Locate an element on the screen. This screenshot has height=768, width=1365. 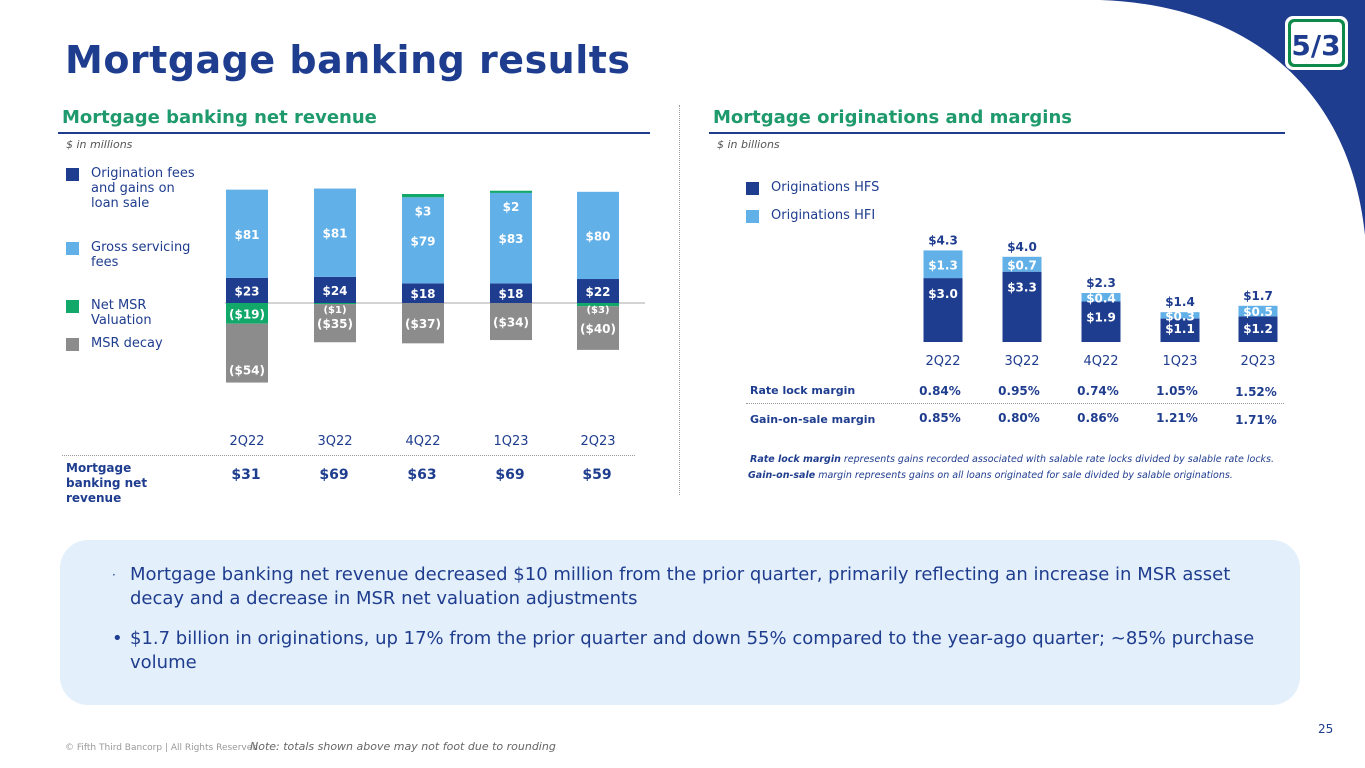
right-legend: Originations HFS Originations HFI is located at coordinates (812, 201).